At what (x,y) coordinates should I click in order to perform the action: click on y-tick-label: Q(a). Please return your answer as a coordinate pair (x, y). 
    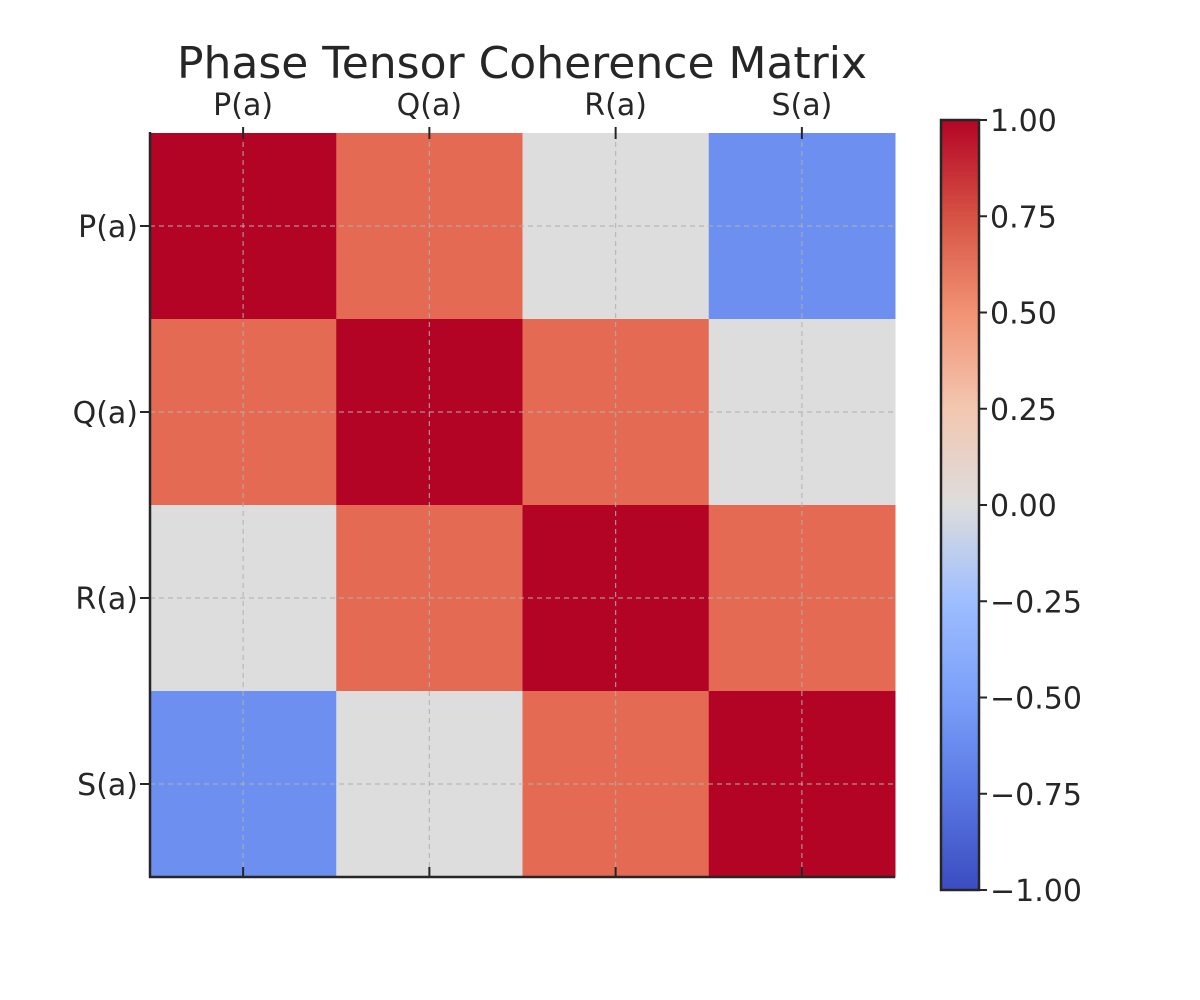
    Looking at the image, I should click on (105, 413).